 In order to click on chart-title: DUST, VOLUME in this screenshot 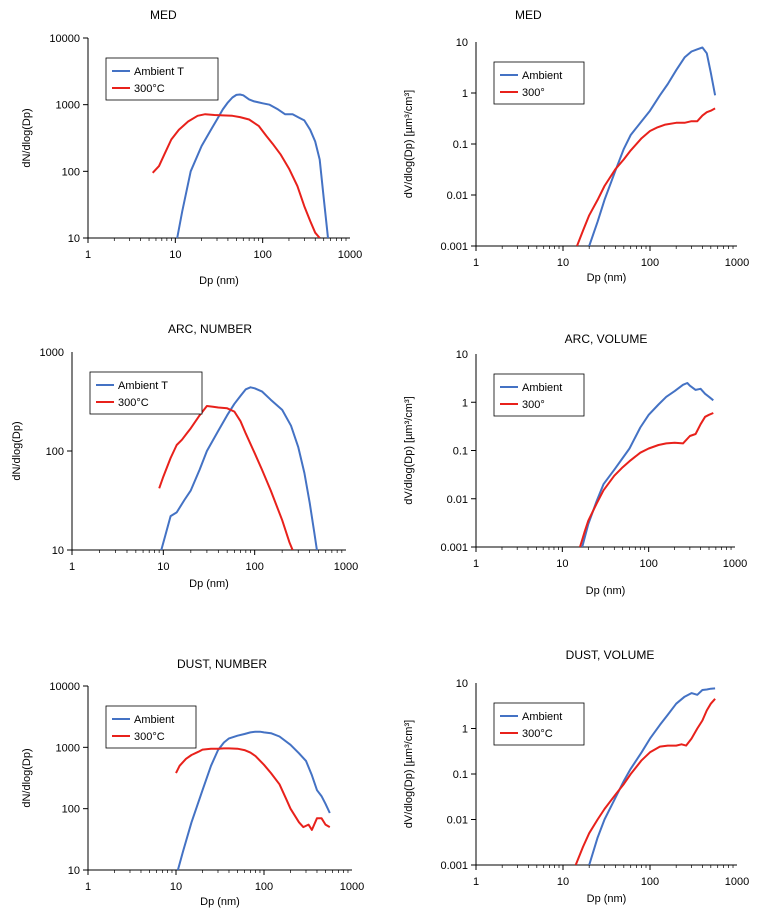, I will do `click(610, 655)`.